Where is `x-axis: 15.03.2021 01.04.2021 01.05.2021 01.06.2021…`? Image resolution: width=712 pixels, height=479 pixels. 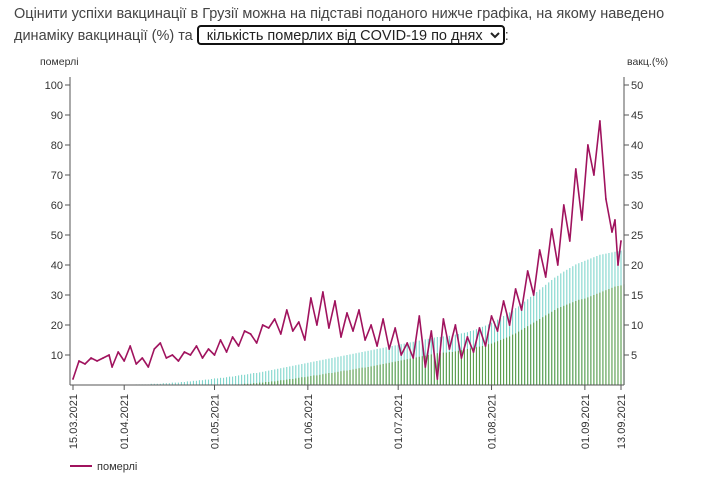 x-axis: 15.03.2021 01.04.2021 01.05.2021 01.06.2021… is located at coordinates (348, 416).